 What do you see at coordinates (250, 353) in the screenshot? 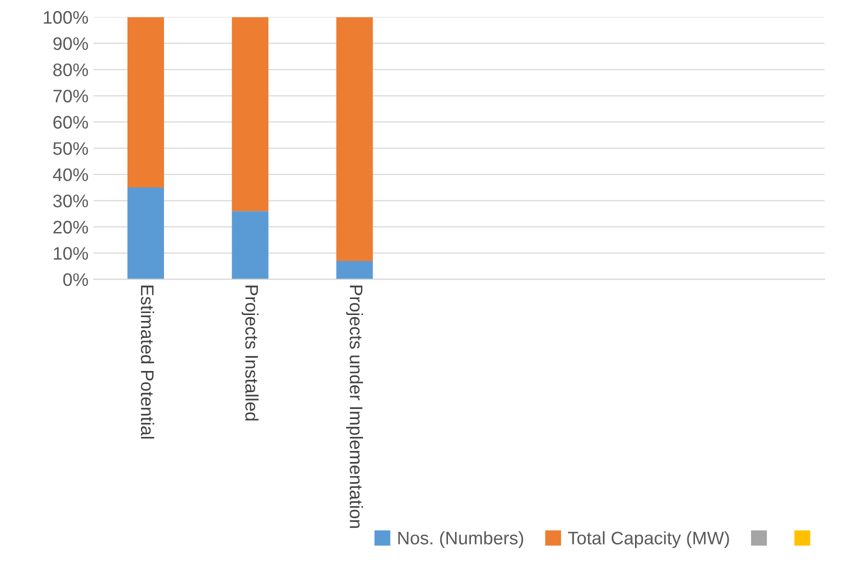
I see `x-tick-label: Projects Installed` at bounding box center [250, 353].